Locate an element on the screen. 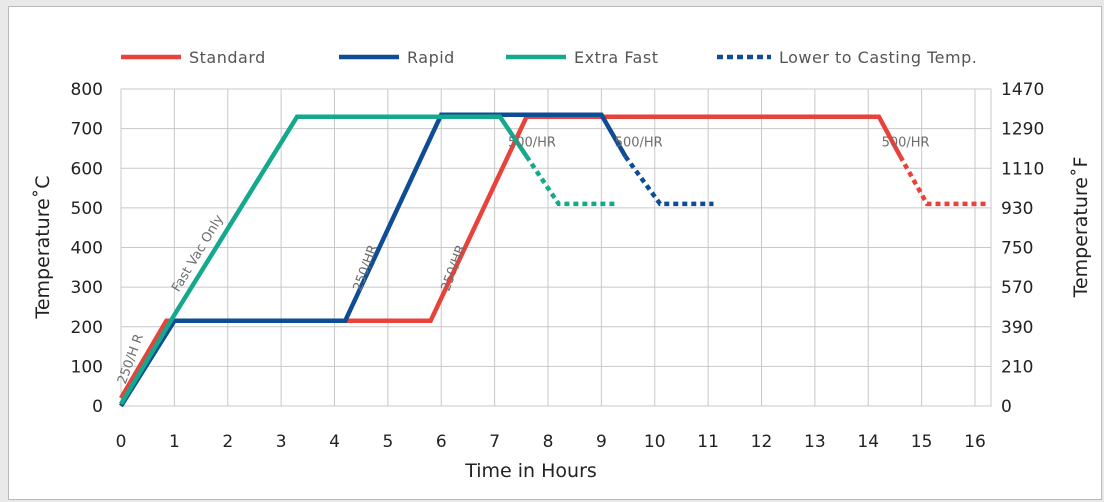 Image resolution: width=1104 pixels, height=502 pixels. y-tick-label: 300 is located at coordinates (87, 288).